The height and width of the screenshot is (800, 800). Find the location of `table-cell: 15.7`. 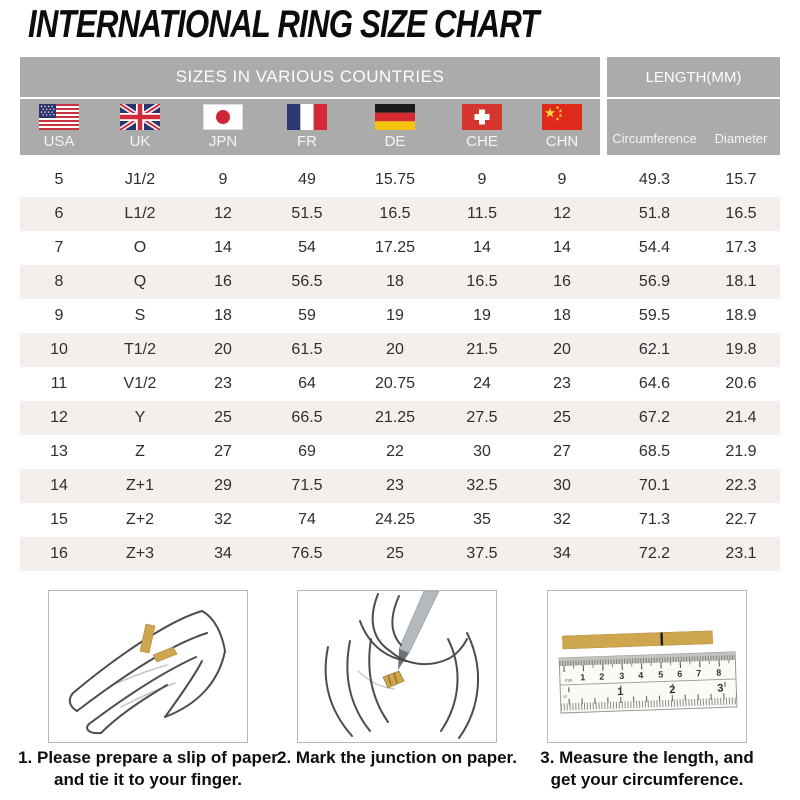

table-cell: 15.7 is located at coordinates (741, 179).